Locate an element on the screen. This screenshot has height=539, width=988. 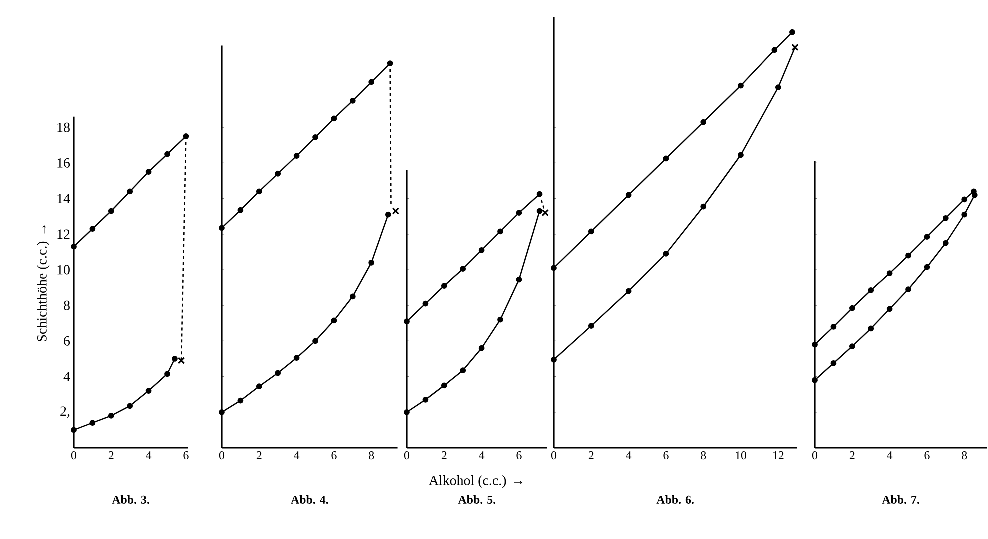
y-axis-title: Schichthöhe (c.c.) → is located at coordinates (43, 283).